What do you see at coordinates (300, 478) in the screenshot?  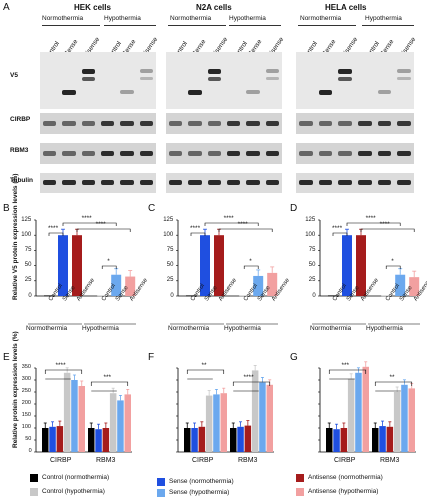 I see `legend-swatch-antisense-normo` at bounding box center [300, 478].